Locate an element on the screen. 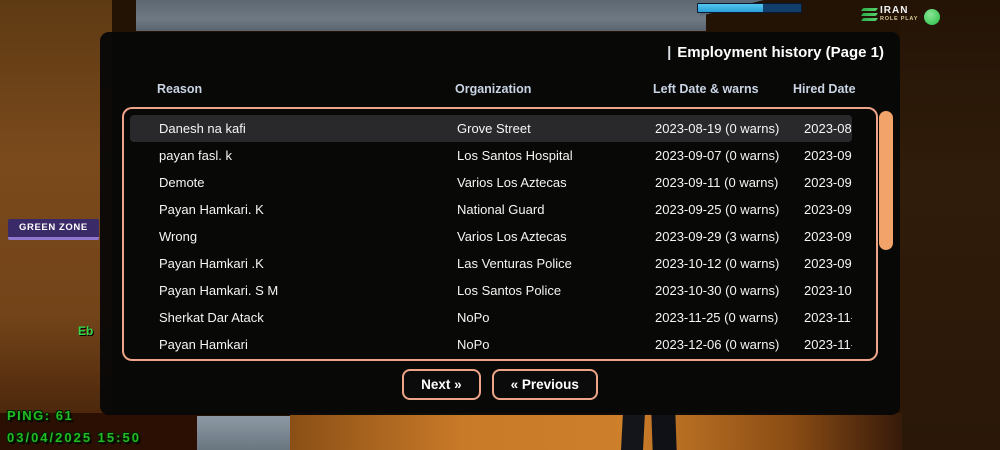 Image resolution: width=1000 pixels, height=450 pixels. cell-organization: Las Venturas Police is located at coordinates (514, 263).